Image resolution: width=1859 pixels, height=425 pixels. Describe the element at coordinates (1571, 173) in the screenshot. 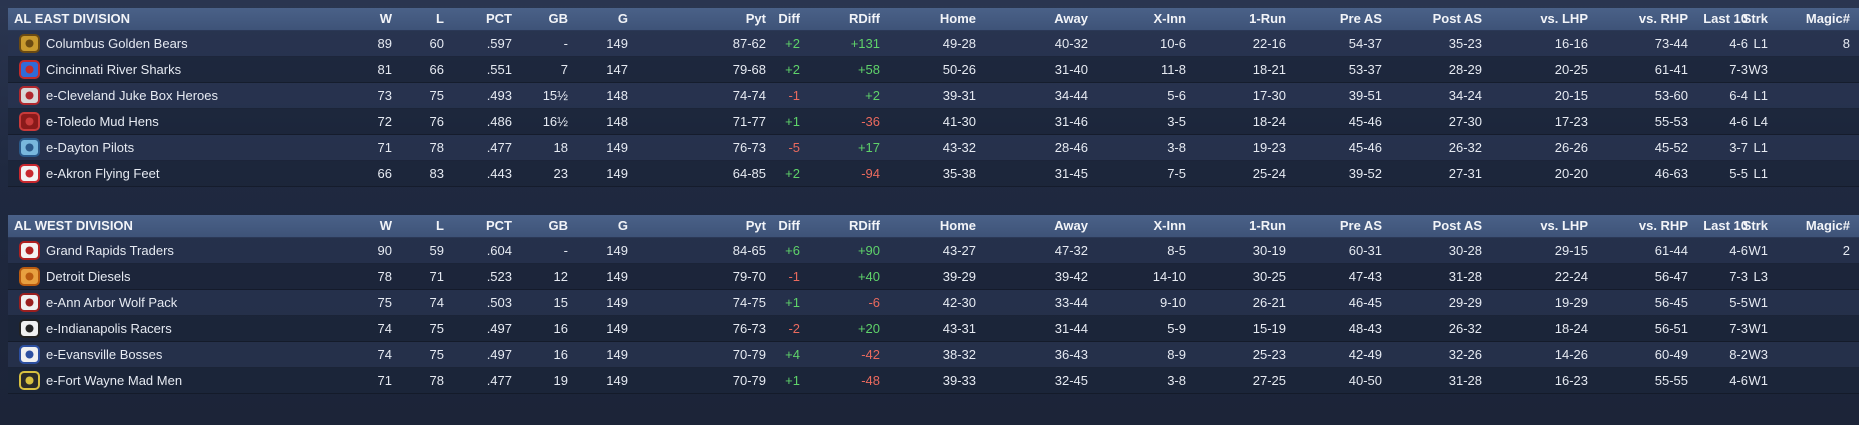

I see `cell-lhp: 20-20` at that location.